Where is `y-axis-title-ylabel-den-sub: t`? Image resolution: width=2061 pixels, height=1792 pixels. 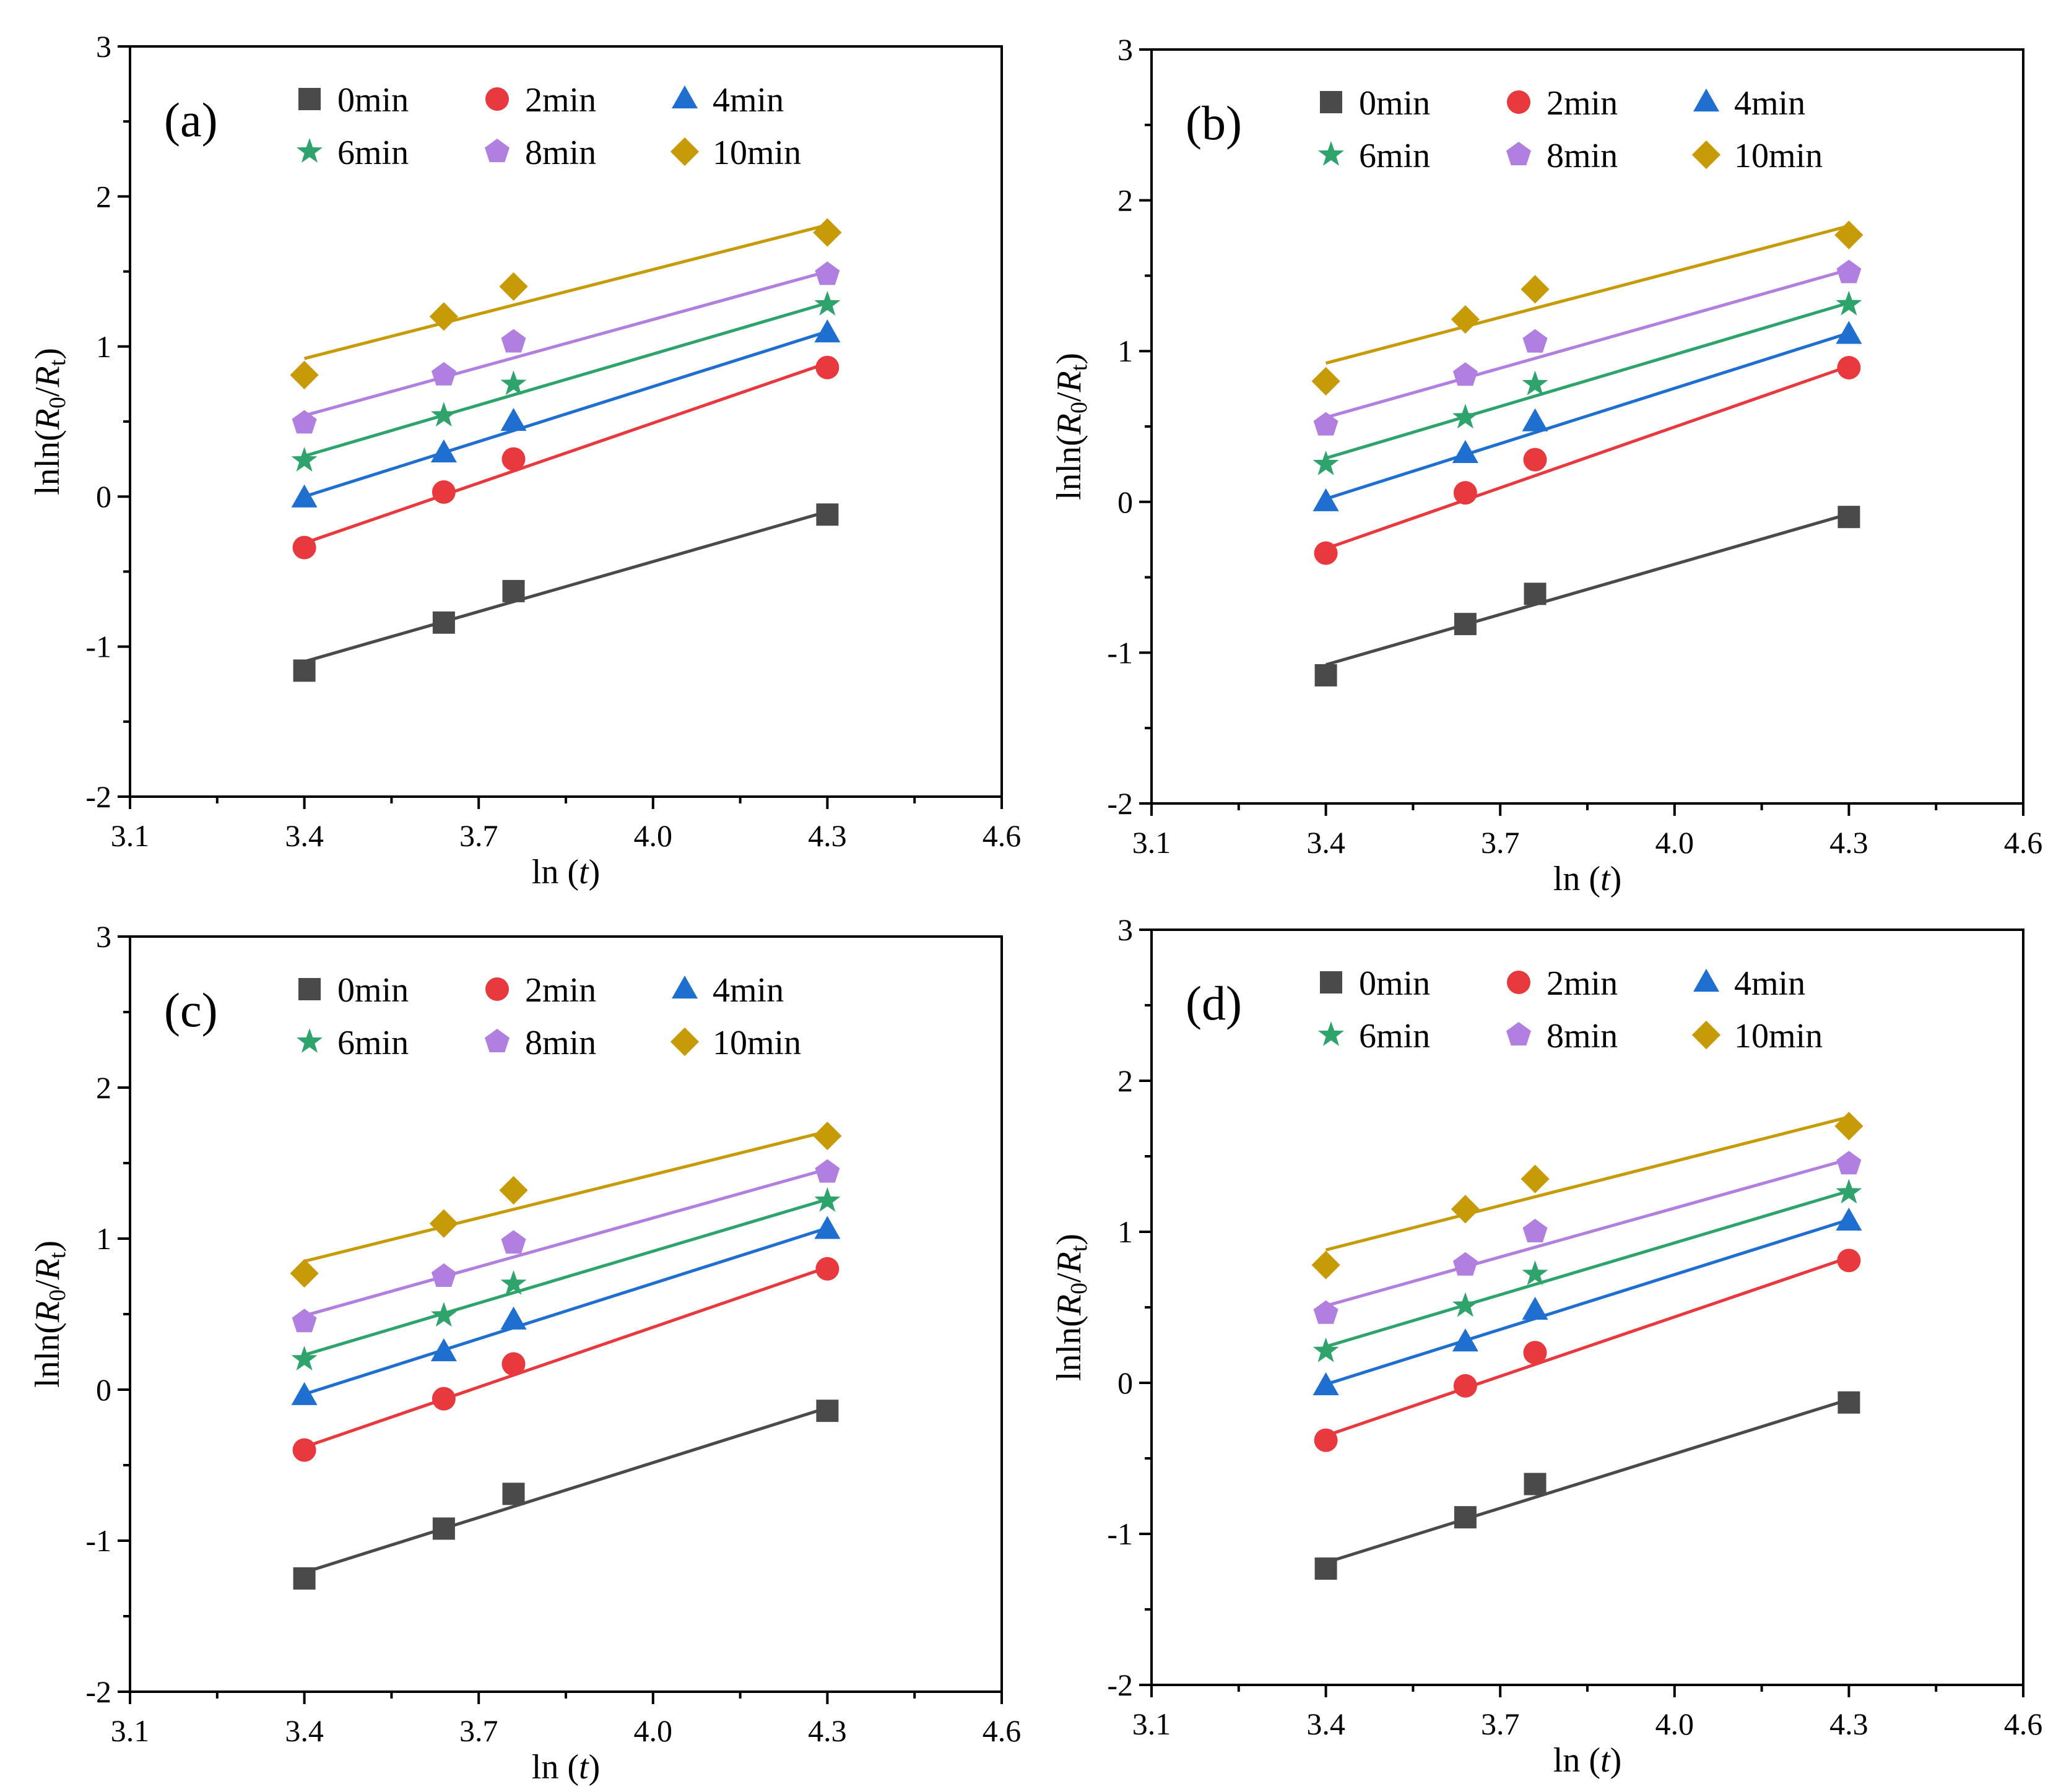 y-axis-title-ylabel-den-sub: t is located at coordinates (58, 362).